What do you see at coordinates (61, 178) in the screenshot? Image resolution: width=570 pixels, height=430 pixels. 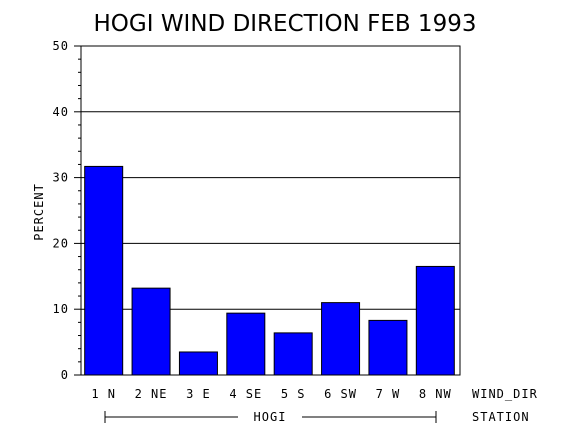 I see `y-tick-label: 30` at bounding box center [61, 178].